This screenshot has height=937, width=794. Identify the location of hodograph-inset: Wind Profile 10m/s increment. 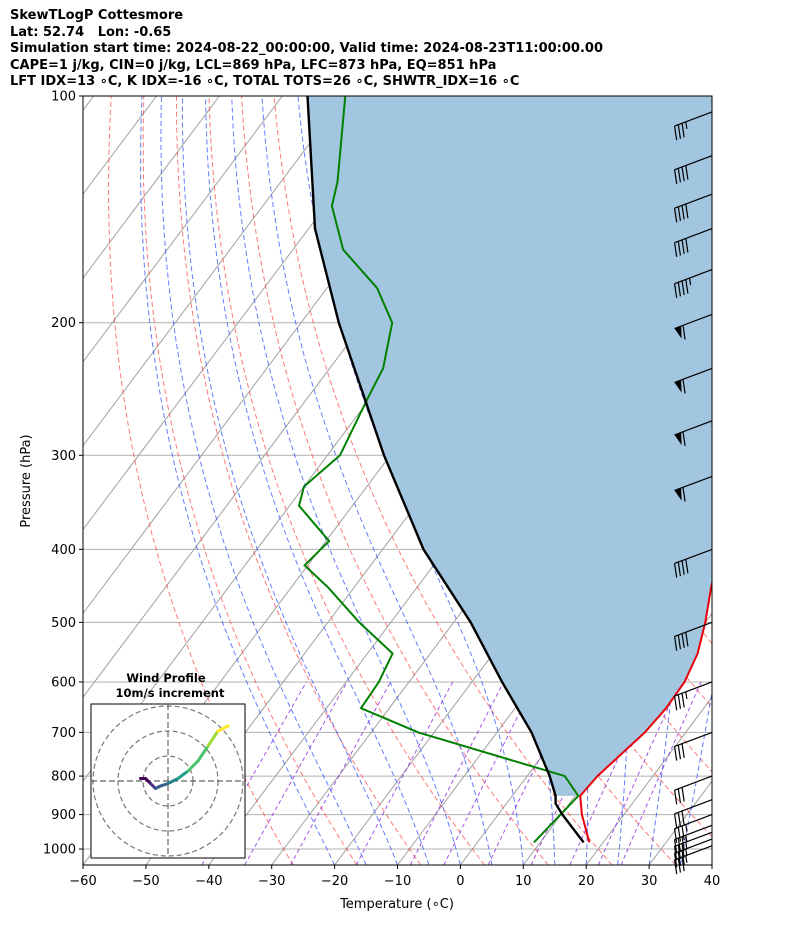
(168, 765).